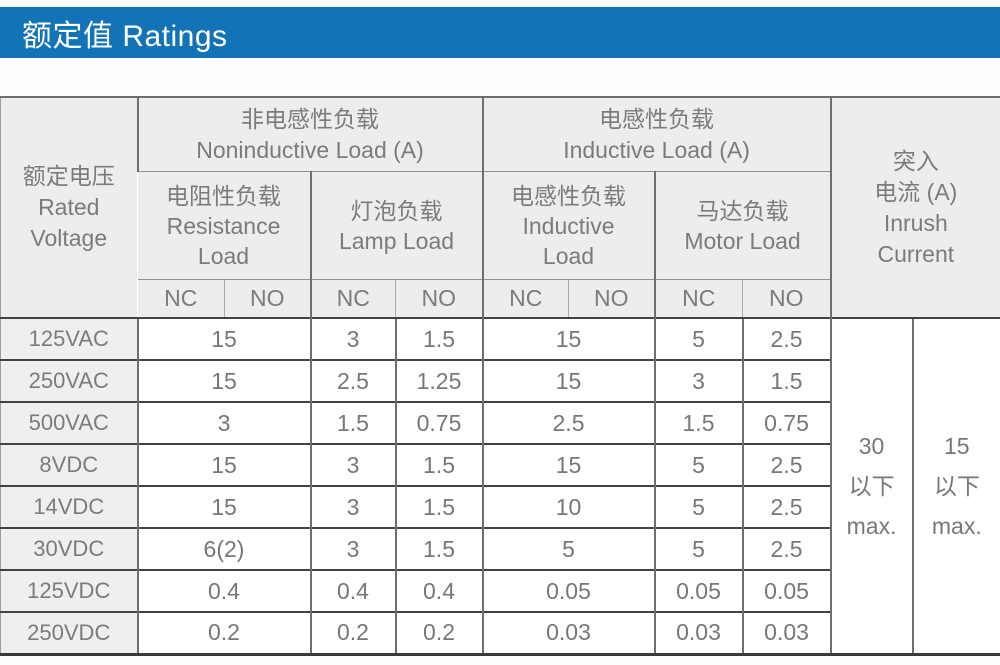 The image size is (1000, 665). Describe the element at coordinates (568, 422) in the screenshot. I see `inductive-load-value: 2.5` at that location.